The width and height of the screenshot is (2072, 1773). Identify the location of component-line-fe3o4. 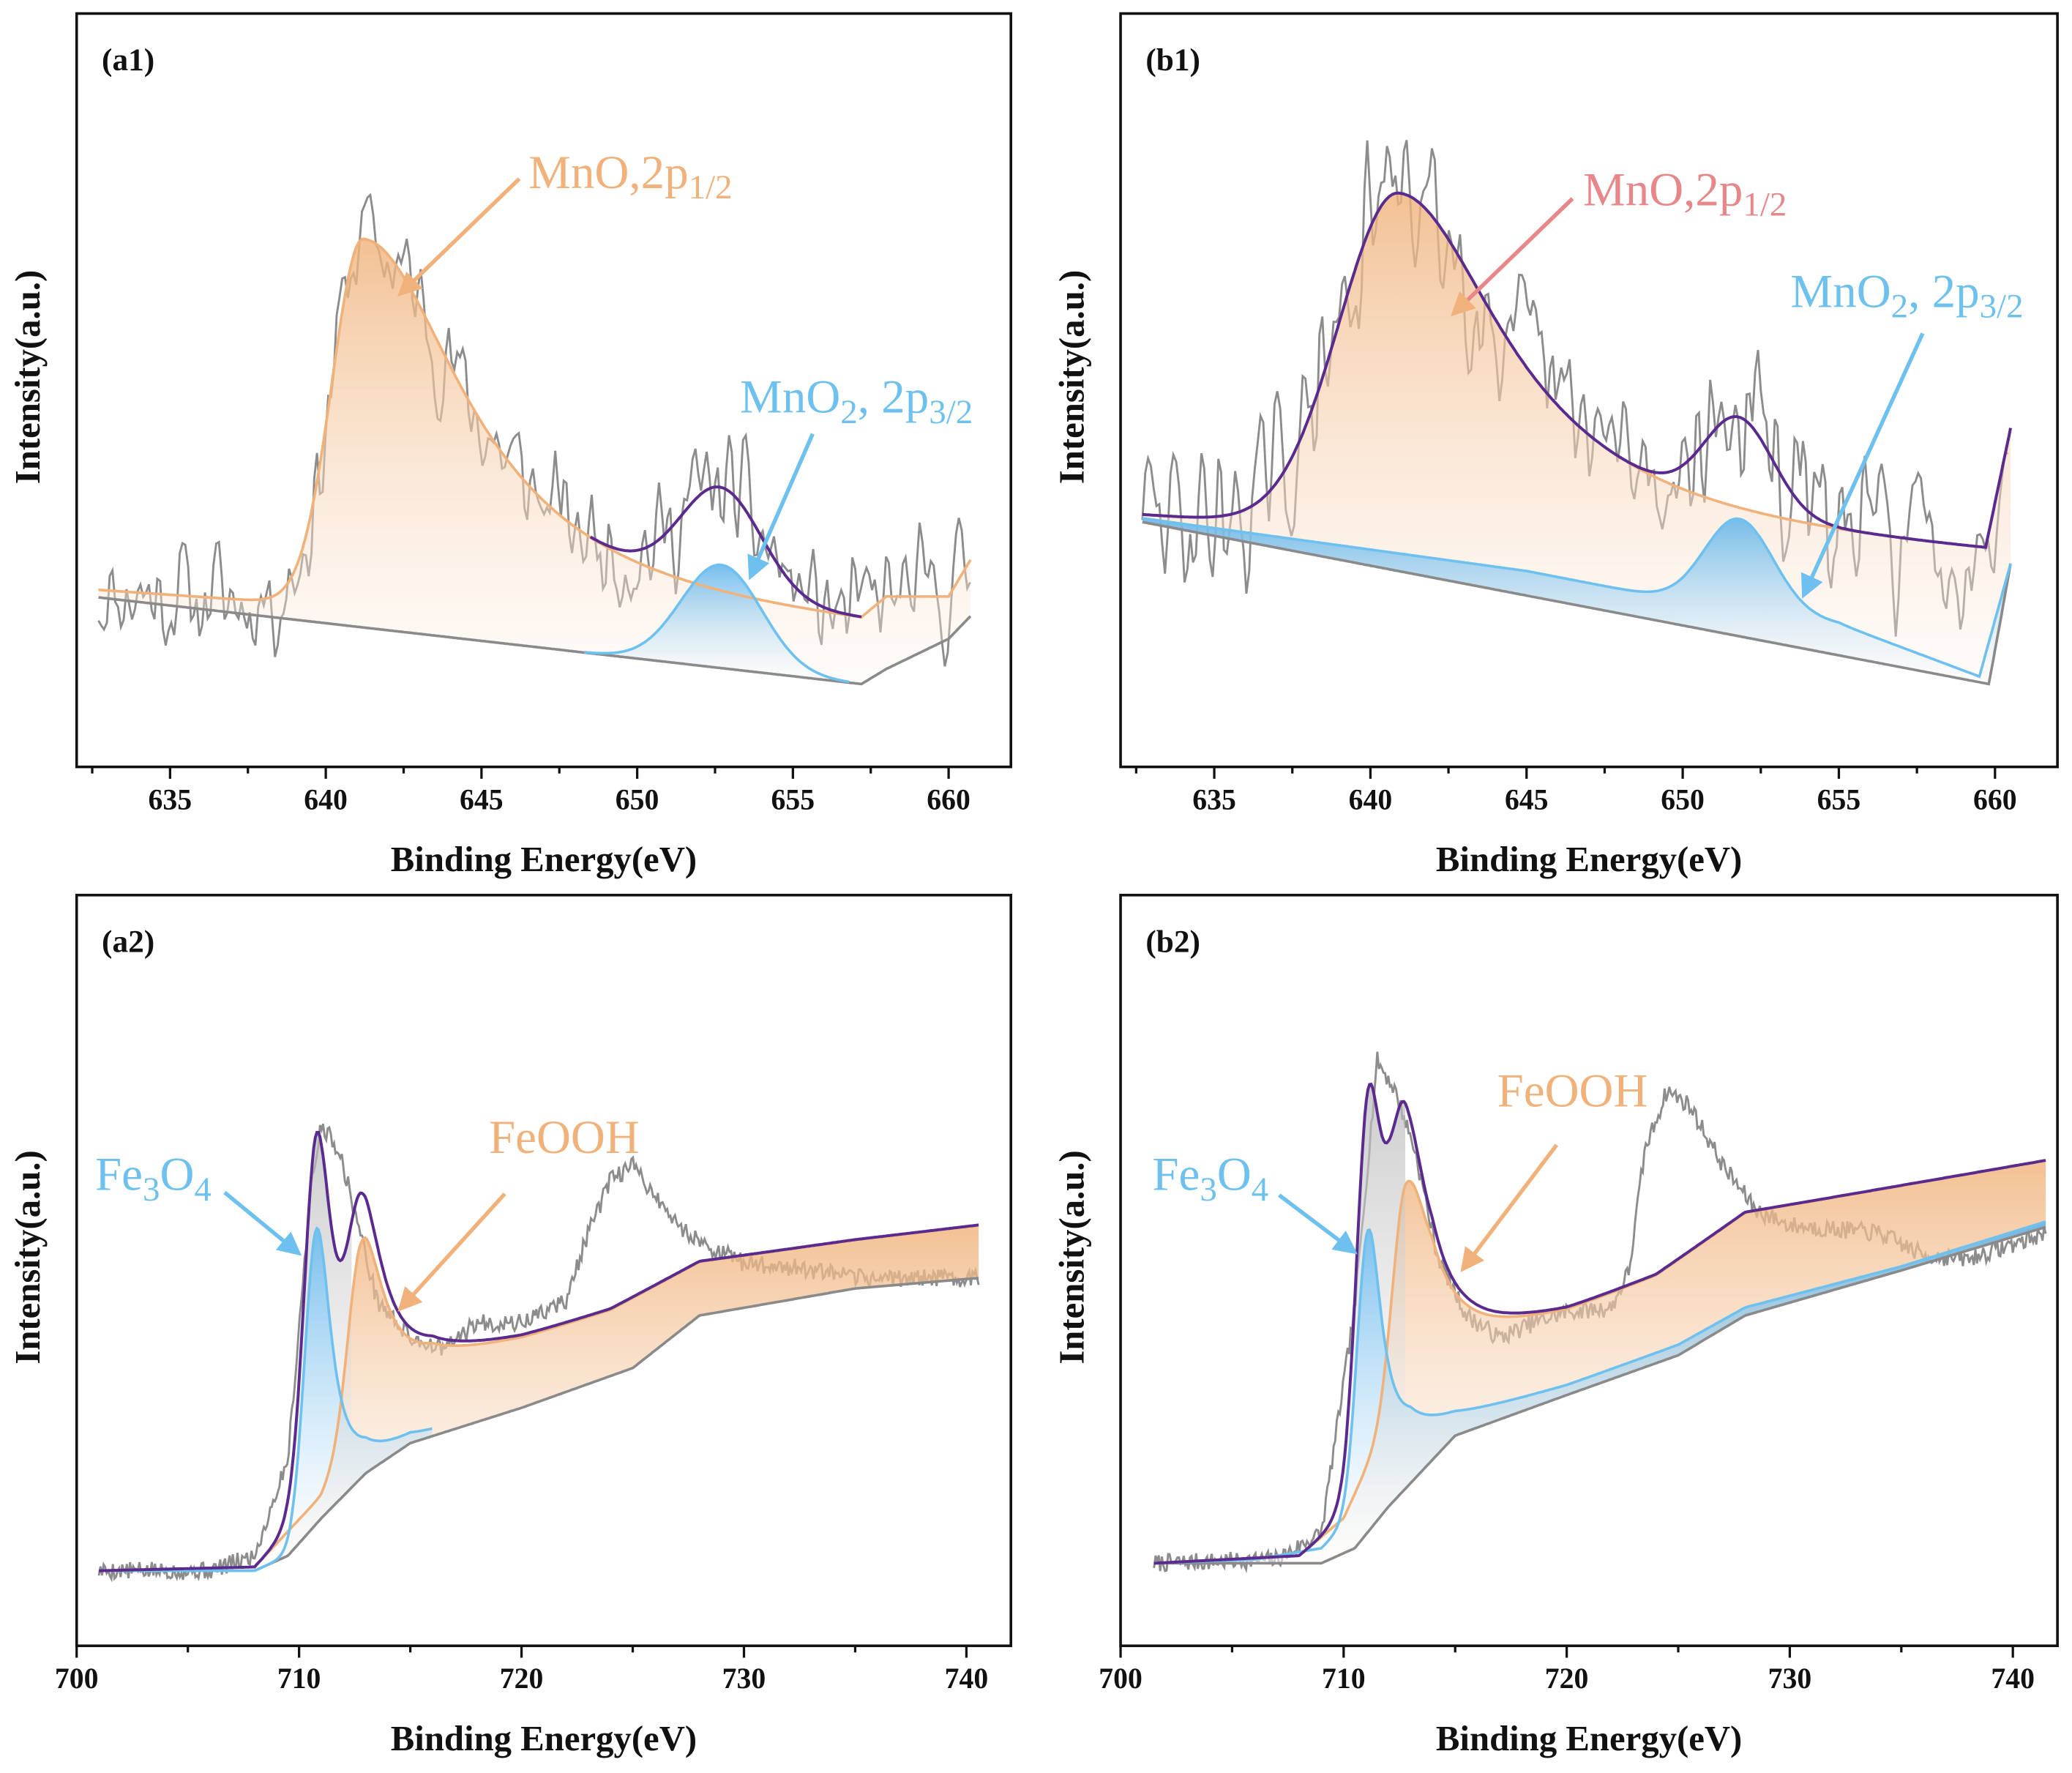
(1600, 1393).